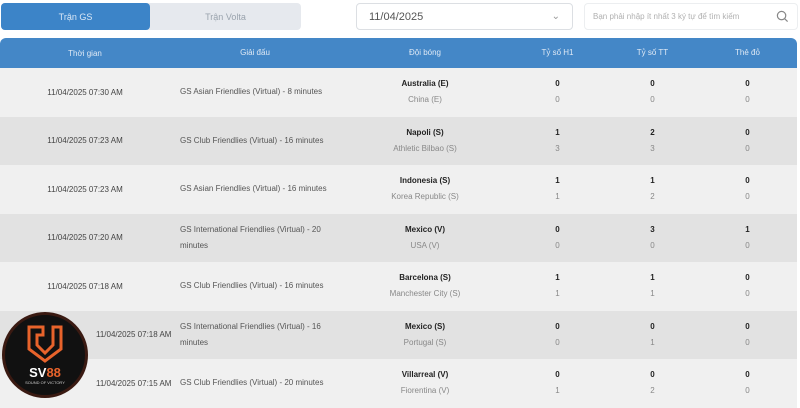 The width and height of the screenshot is (800, 408). I want to click on tab-volta: Trận Volta, so click(225, 16).